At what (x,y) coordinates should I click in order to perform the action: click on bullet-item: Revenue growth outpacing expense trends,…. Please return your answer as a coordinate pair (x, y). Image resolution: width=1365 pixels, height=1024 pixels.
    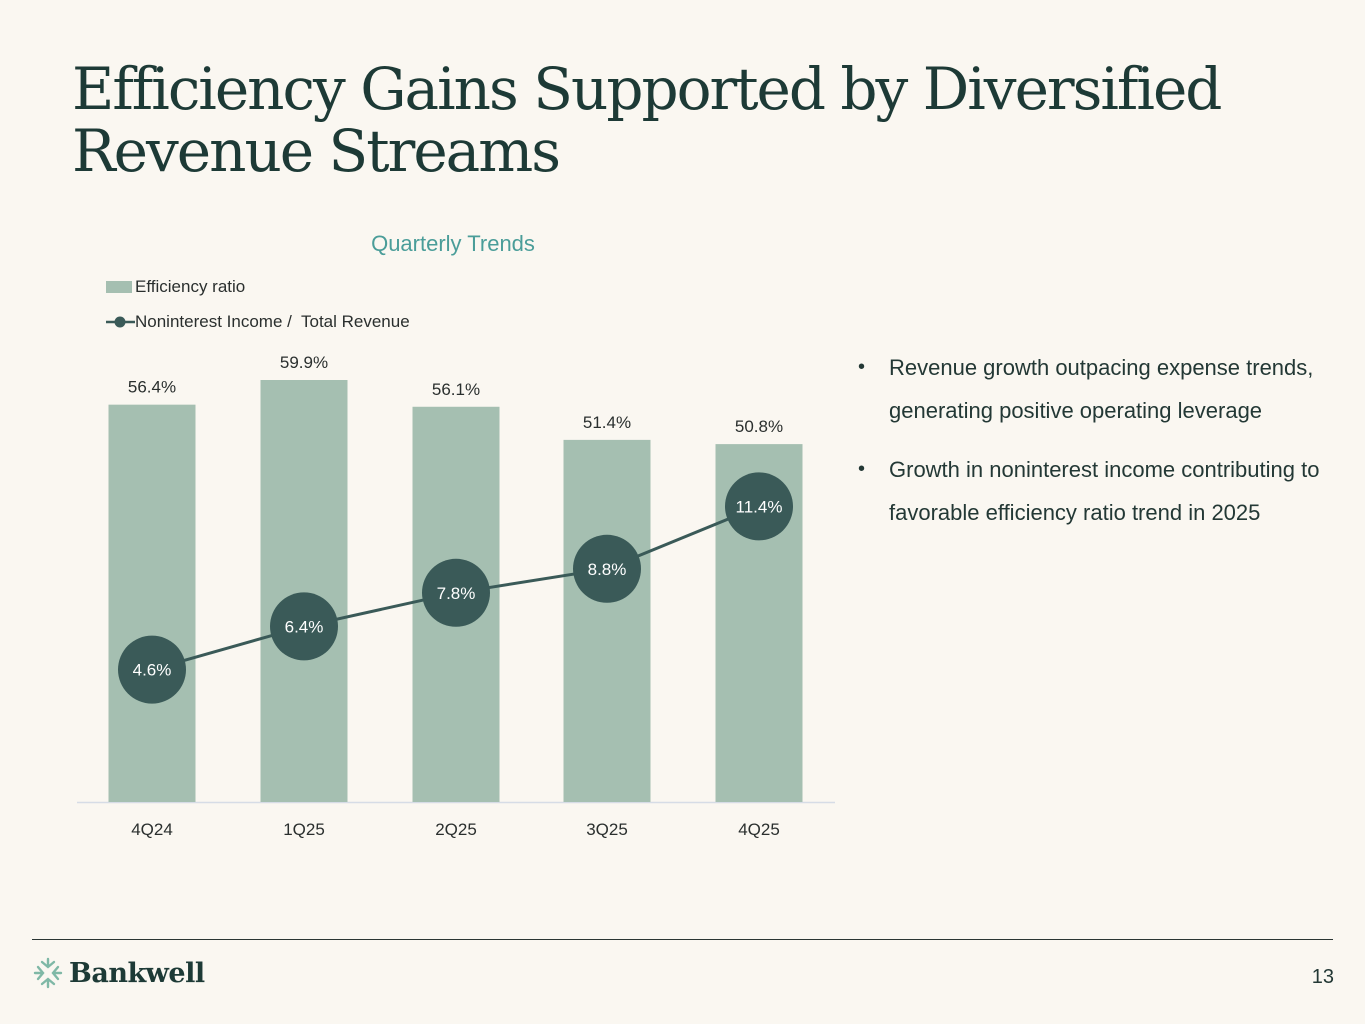
    Looking at the image, I should click on (1098, 389).